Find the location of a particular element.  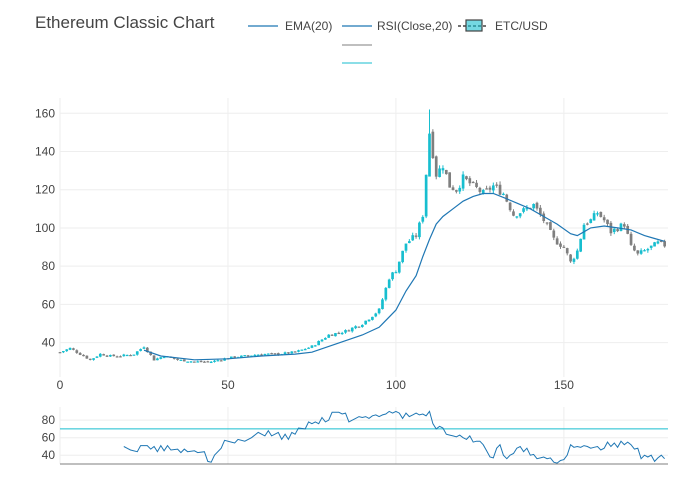

y-tick-label: 120 is located at coordinates (45, 190).